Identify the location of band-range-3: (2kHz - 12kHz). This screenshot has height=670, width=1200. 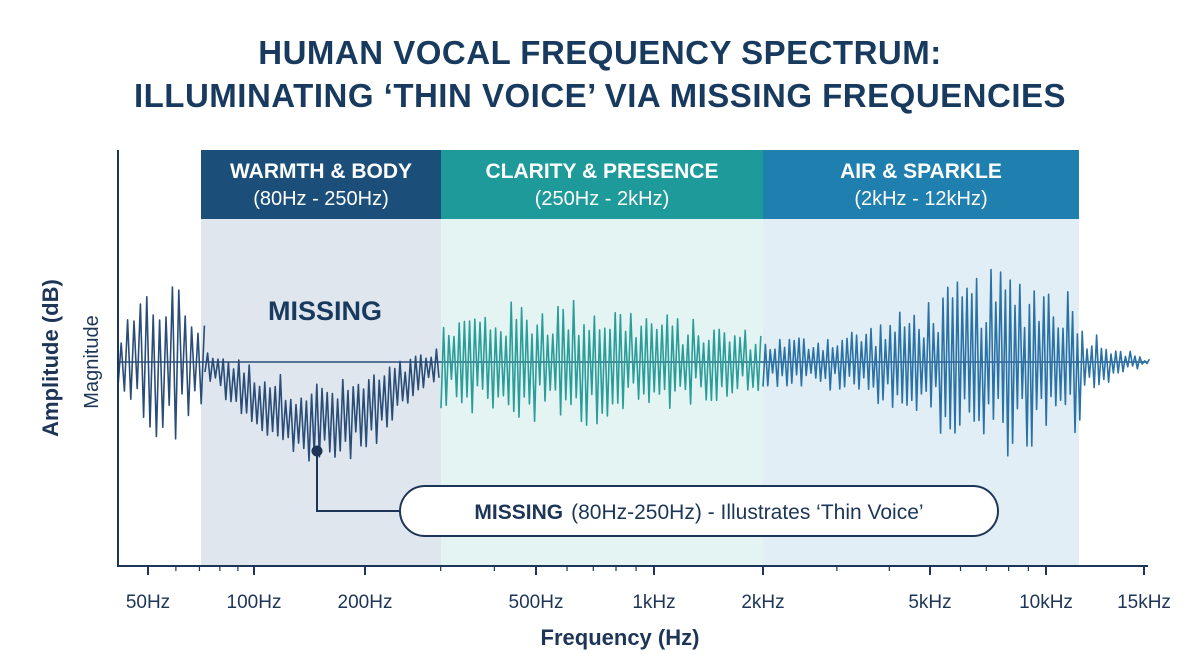
(920, 199).